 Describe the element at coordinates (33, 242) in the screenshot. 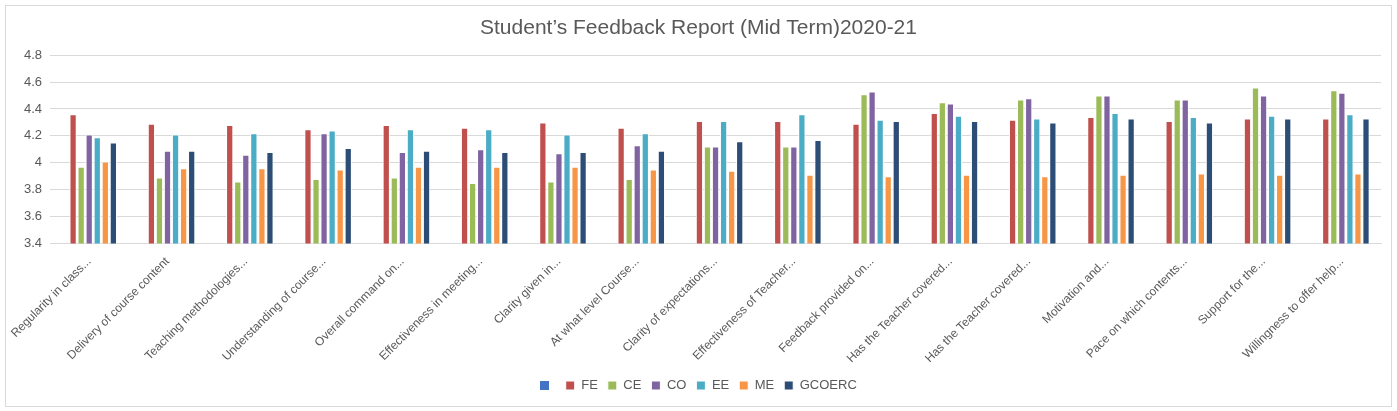

I see `y-tick-label: 3.4` at that location.